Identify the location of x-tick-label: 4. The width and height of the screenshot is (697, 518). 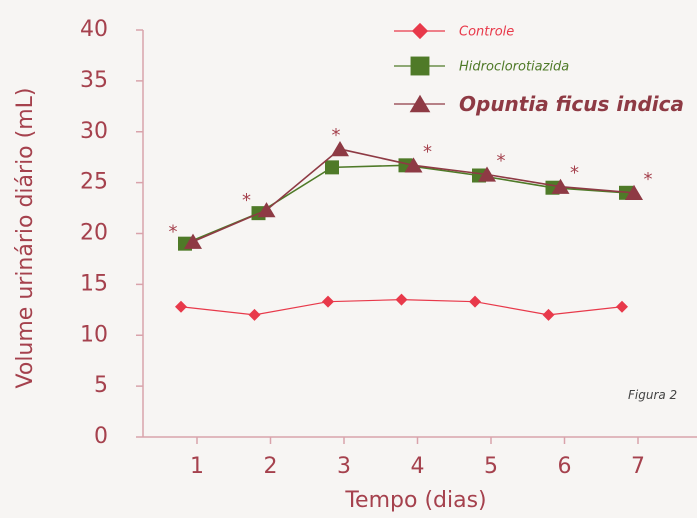
(418, 466).